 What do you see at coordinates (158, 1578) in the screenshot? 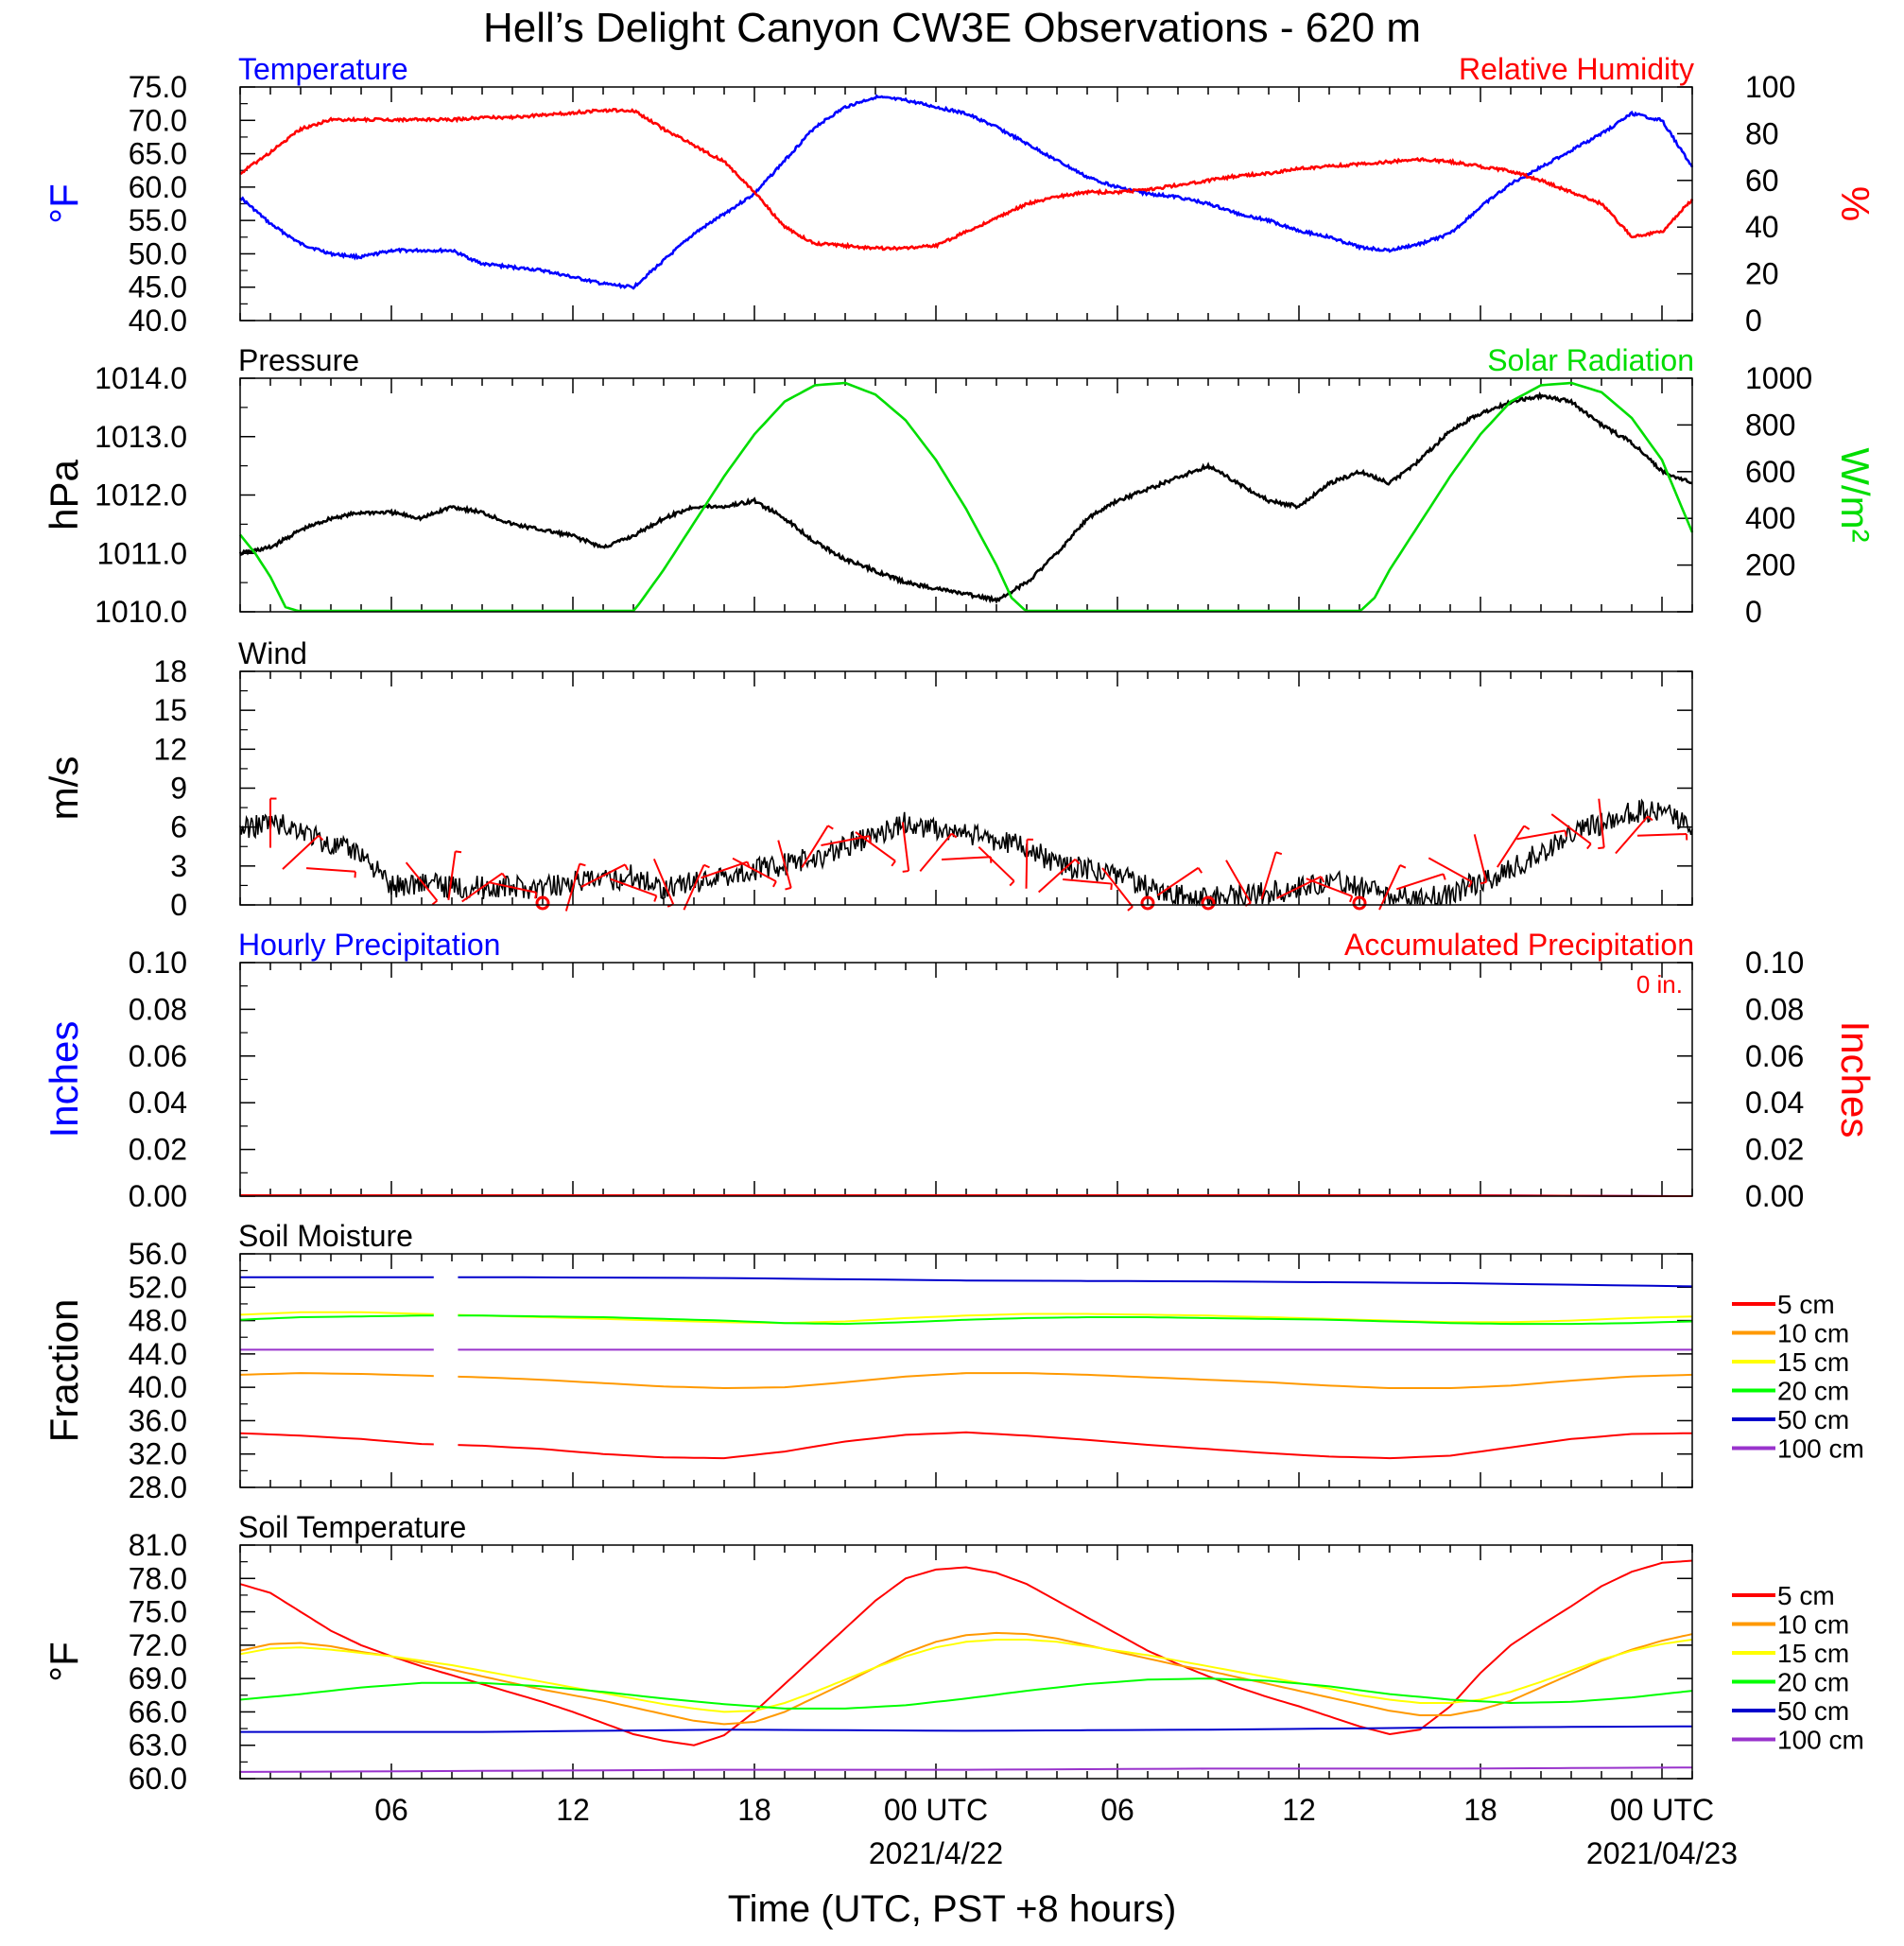
I see `y-tick-label-left: 78.0` at bounding box center [158, 1578].